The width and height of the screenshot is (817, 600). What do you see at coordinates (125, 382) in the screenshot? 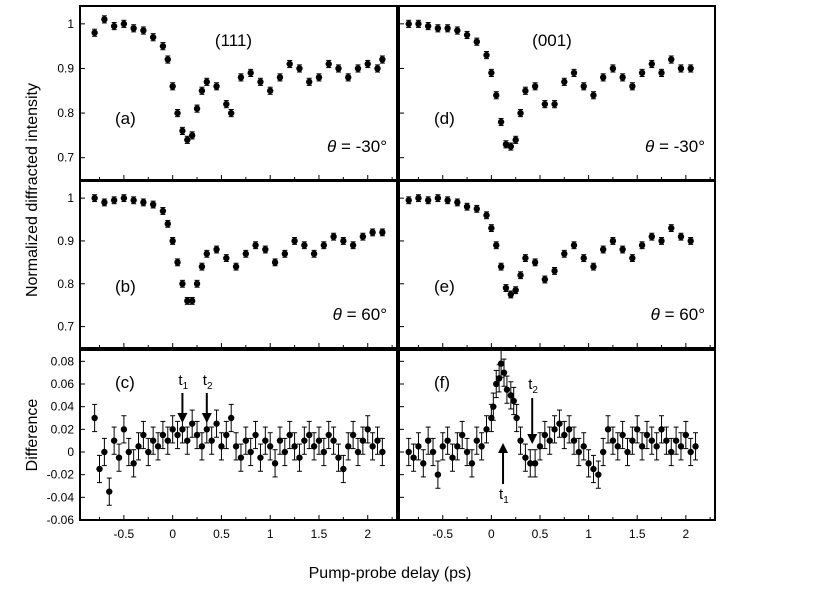
I see `panel-label: (c)` at bounding box center [125, 382].